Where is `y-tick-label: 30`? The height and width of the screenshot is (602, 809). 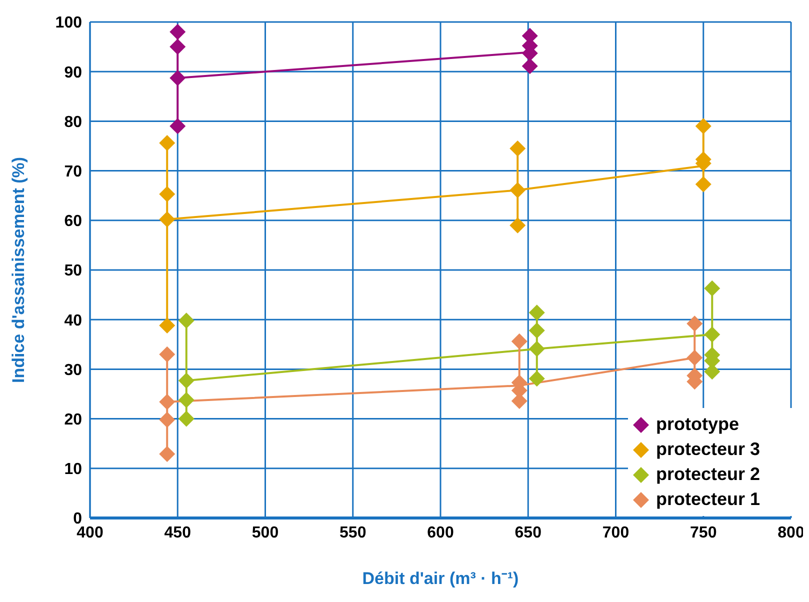
y-tick-label: 30 is located at coordinates (73, 370).